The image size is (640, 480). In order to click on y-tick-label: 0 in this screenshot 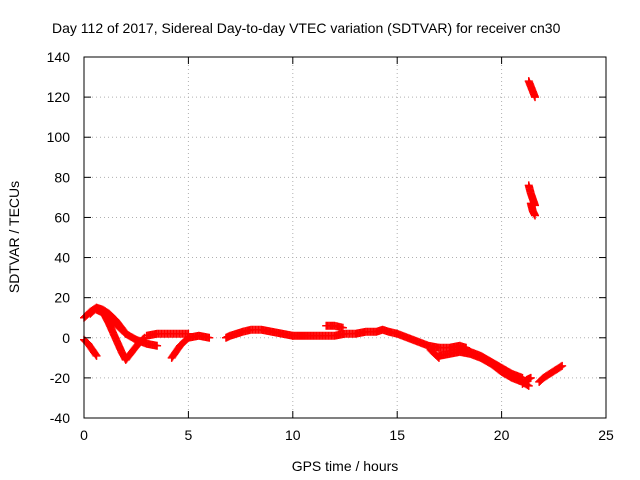, I will do `click(66, 338)`.